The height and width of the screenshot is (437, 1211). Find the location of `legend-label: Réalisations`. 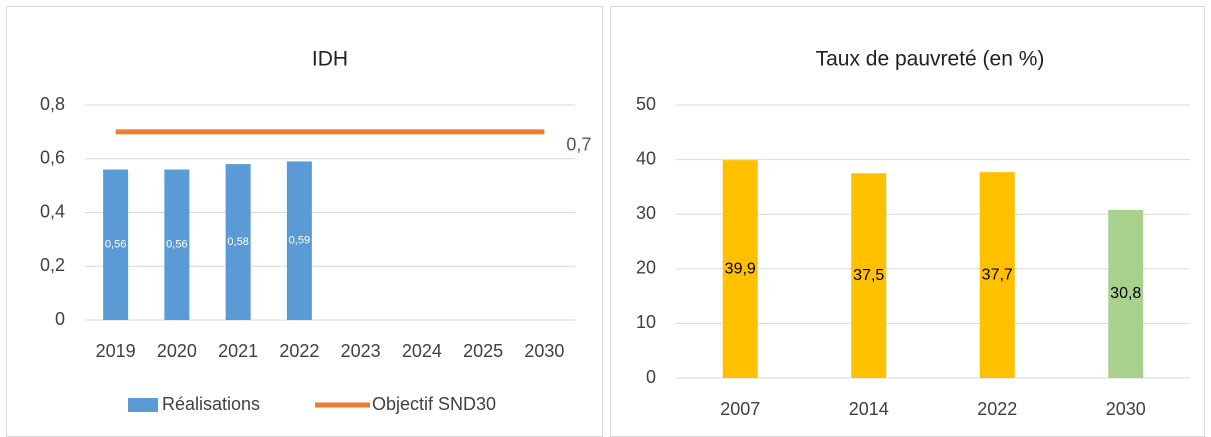

legend-label: Réalisations is located at coordinates (211, 404).